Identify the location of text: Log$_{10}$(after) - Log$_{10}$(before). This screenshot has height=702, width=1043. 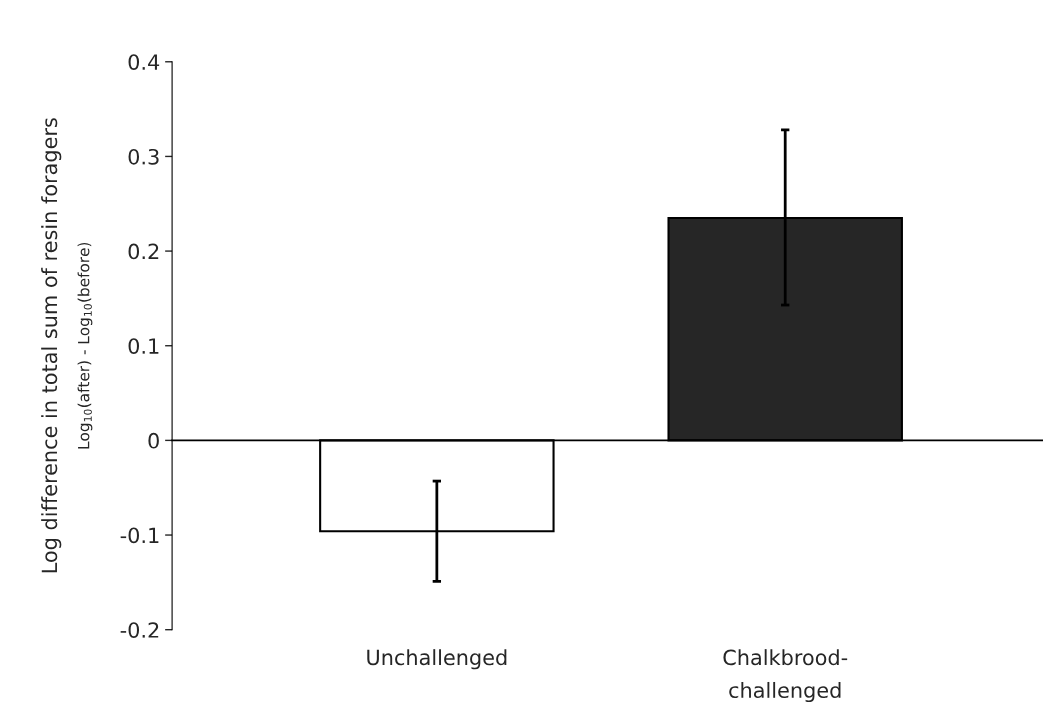
(85, 345).